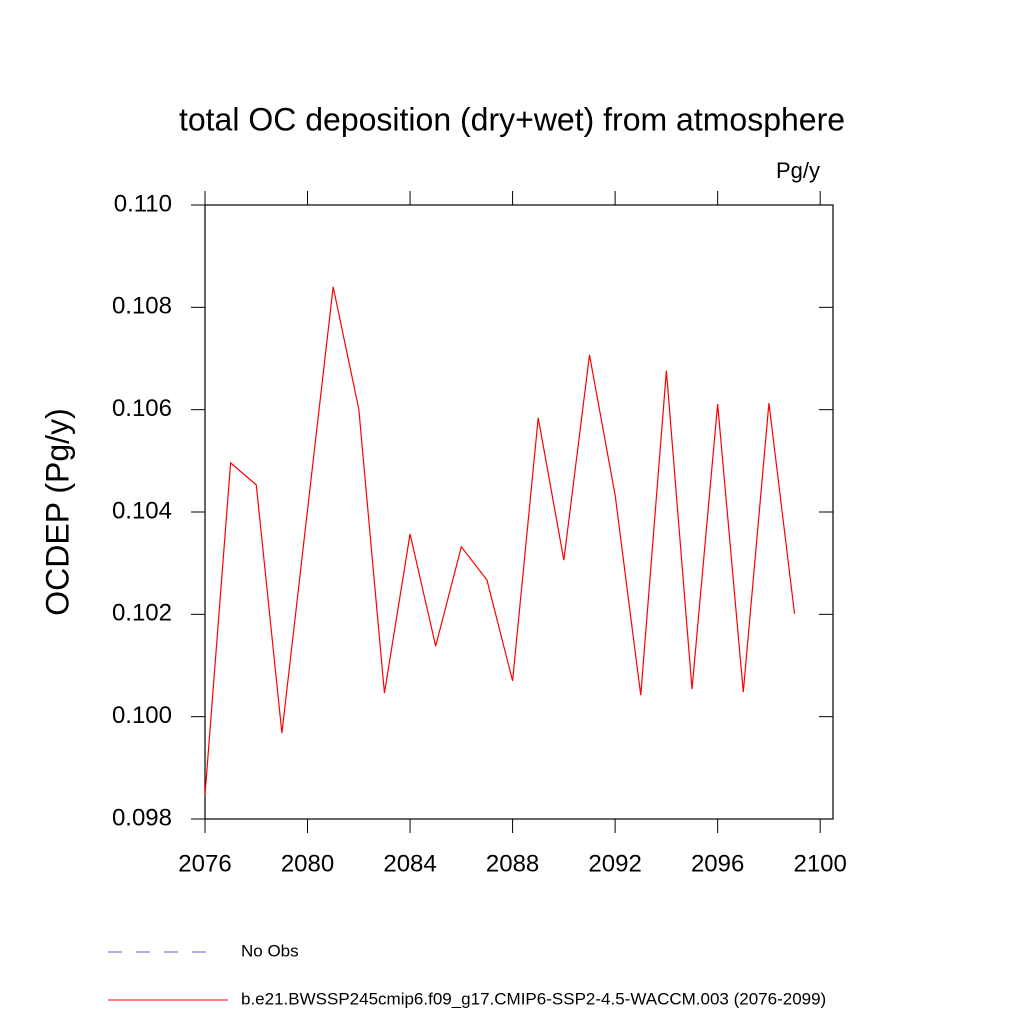 Image resolution: width=1024 pixels, height=1024 pixels. Describe the element at coordinates (819, 863) in the screenshot. I see `x-tick-label: 2100` at that location.